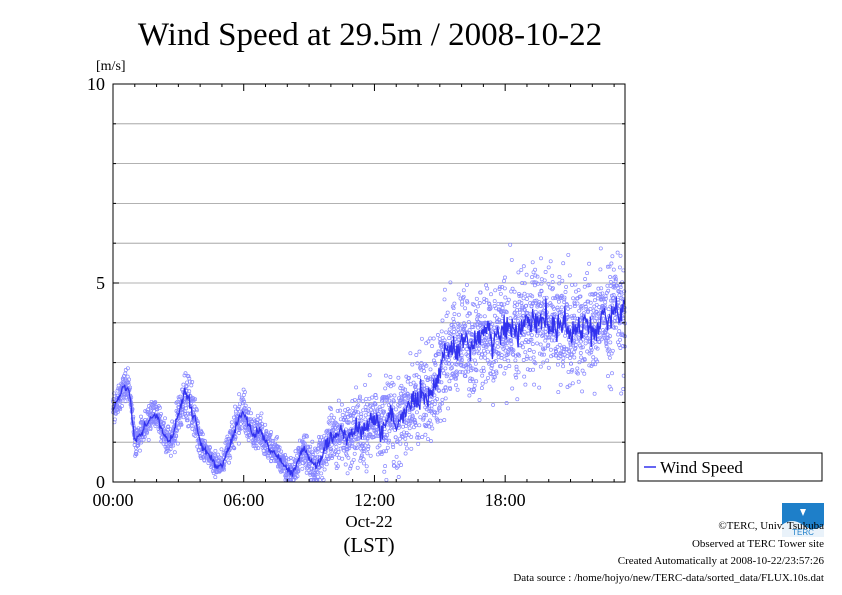 This screenshot has height=595, width=842. Describe the element at coordinates (803, 520) in the screenshot. I see `terc-logo: TERC` at that location.